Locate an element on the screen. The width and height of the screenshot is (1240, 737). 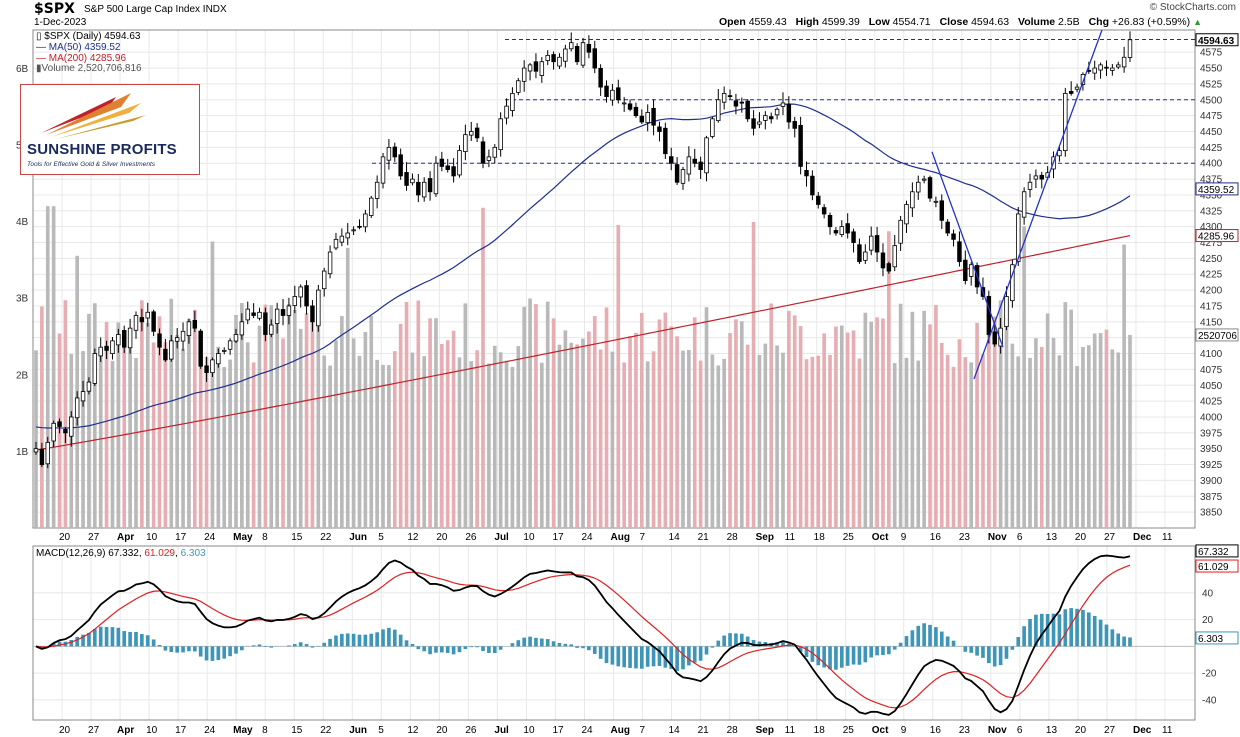
volume-tag: 2520706 is located at coordinates (1217, 335).